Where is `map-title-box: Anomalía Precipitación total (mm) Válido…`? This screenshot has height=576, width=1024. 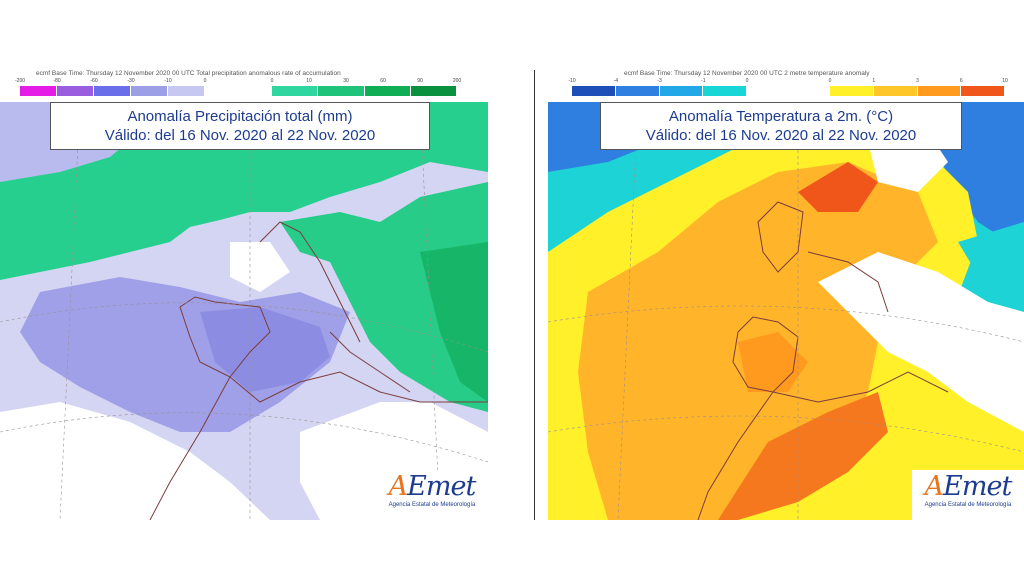
map-title-box: Anomalía Precipitación total (mm) Válido… is located at coordinates (240, 126).